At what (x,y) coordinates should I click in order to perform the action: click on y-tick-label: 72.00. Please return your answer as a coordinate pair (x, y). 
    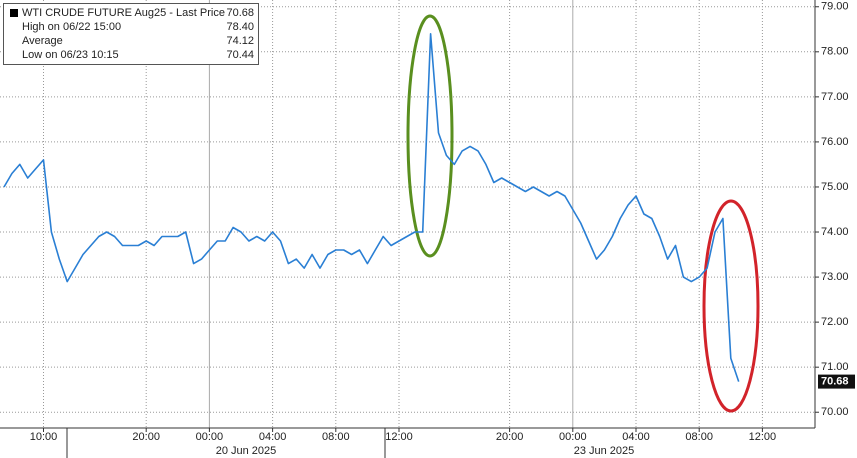
    Looking at the image, I should click on (835, 322).